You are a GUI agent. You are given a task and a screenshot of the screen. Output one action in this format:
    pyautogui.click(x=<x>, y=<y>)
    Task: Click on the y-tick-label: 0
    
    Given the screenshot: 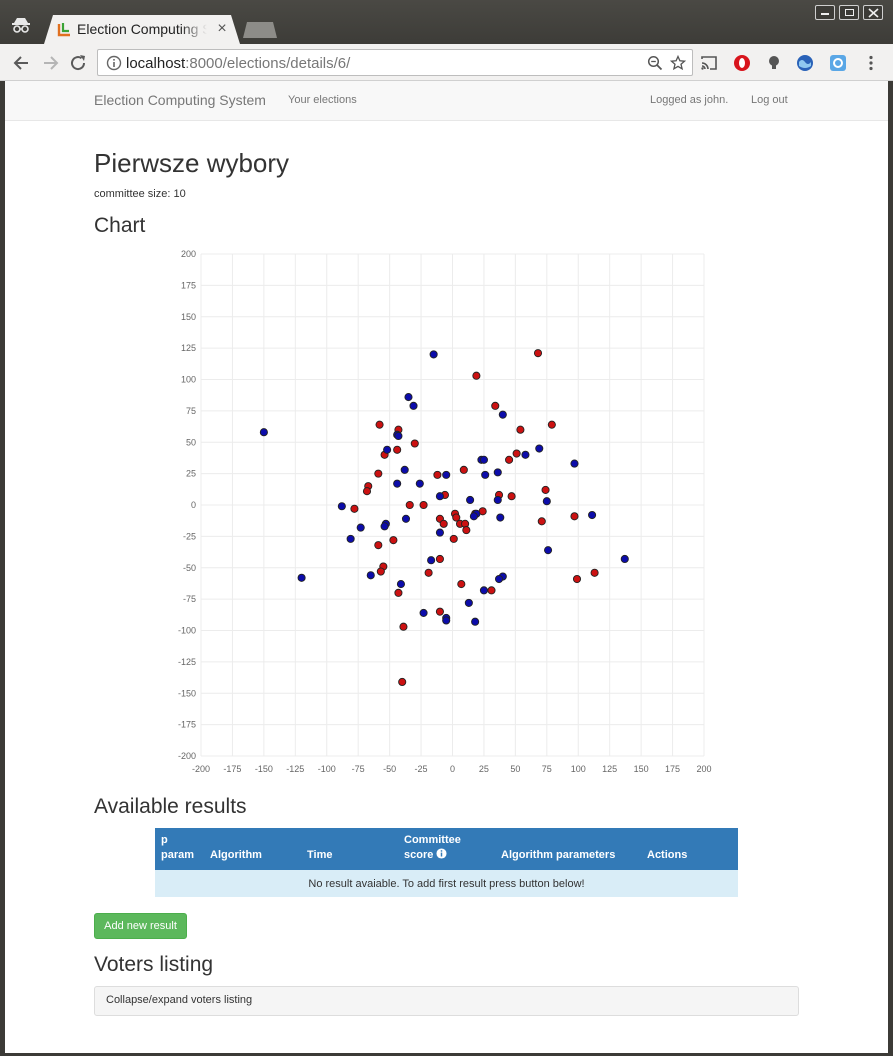 What is the action you would take?
    pyautogui.click(x=193, y=505)
    